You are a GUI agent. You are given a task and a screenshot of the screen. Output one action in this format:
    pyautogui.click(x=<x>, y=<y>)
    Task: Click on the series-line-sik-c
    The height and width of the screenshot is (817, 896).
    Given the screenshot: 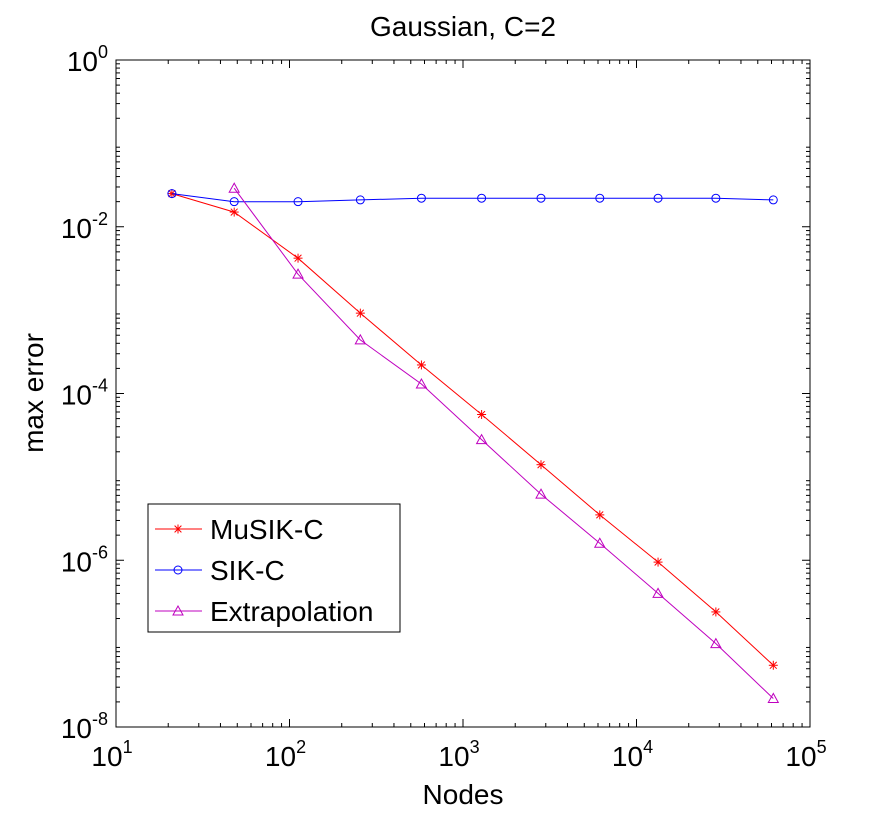 What is the action you would take?
    pyautogui.click(x=472, y=198)
    